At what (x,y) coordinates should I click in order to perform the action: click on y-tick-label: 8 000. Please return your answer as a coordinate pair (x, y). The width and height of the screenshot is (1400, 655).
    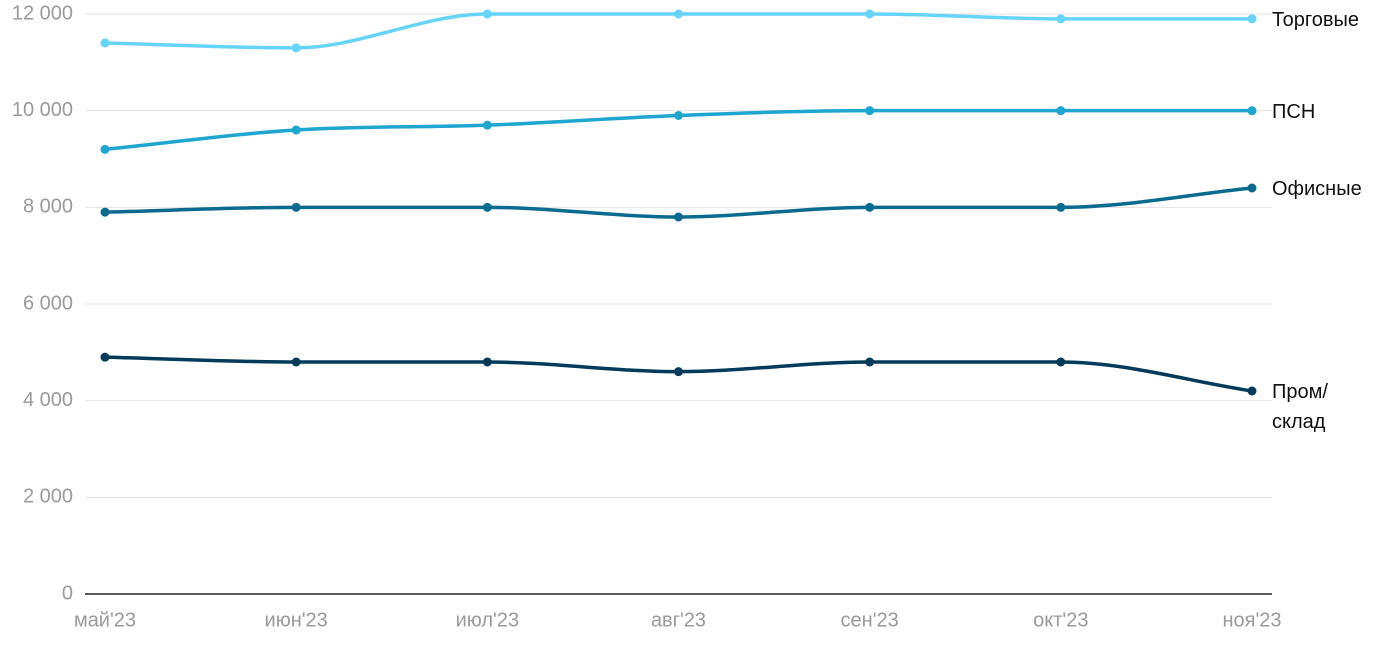
    Looking at the image, I should click on (48, 207).